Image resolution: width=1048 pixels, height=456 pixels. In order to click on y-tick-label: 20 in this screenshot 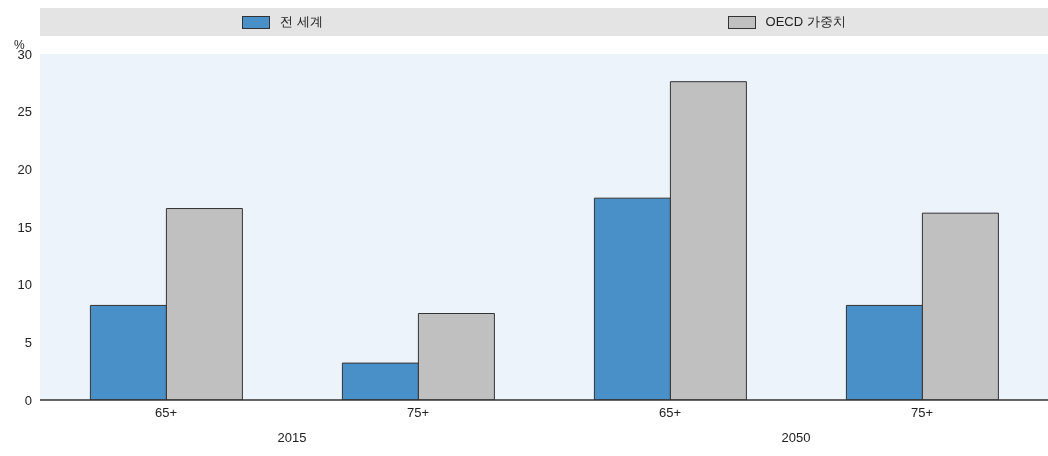, I will do `click(24, 169)`.